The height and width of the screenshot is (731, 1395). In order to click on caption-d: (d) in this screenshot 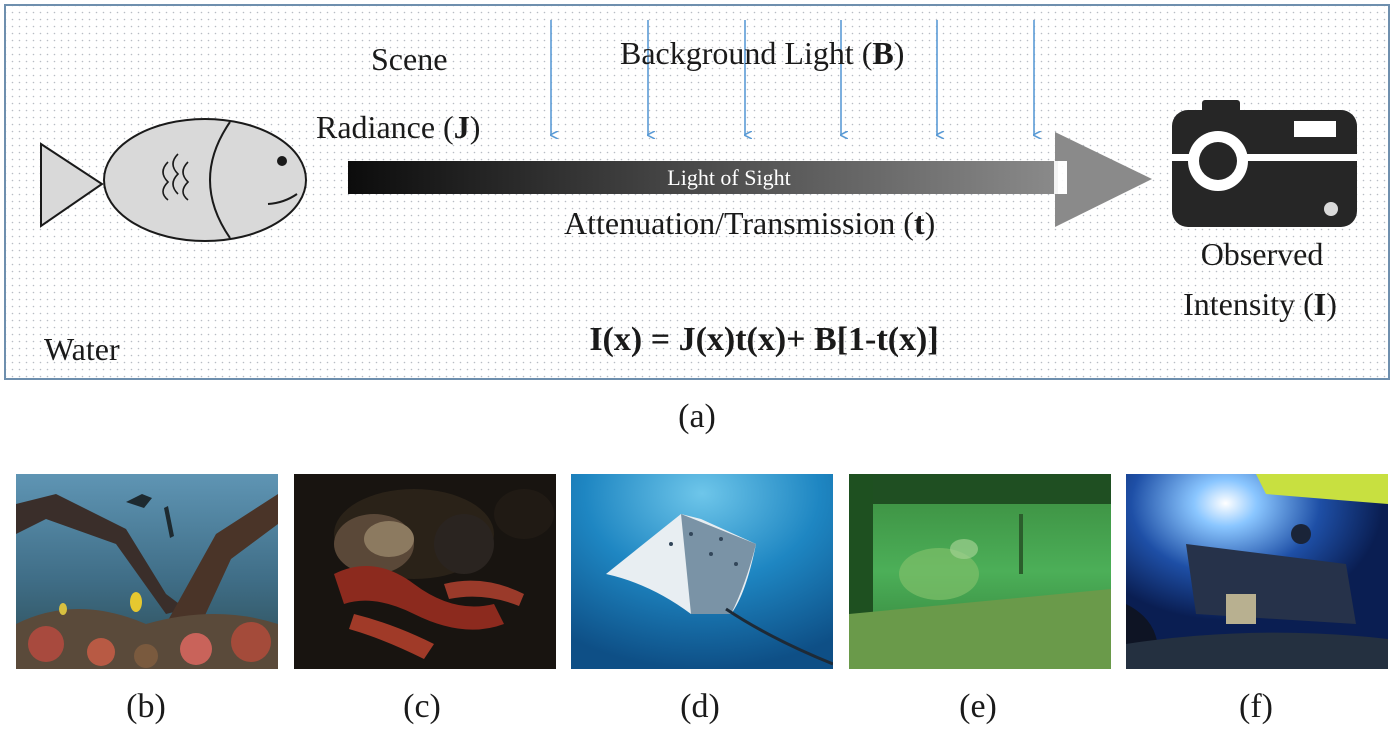, I will do `click(700, 706)`.